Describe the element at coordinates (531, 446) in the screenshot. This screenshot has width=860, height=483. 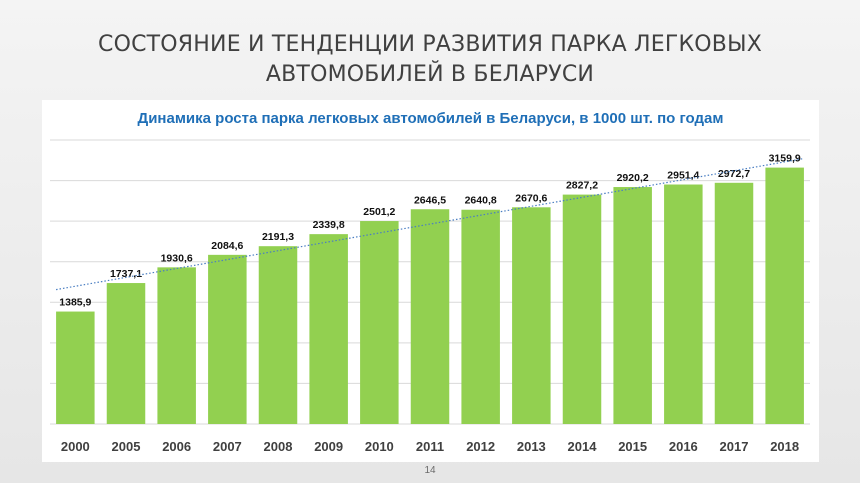
I see `x-tick-label: 2013` at that location.